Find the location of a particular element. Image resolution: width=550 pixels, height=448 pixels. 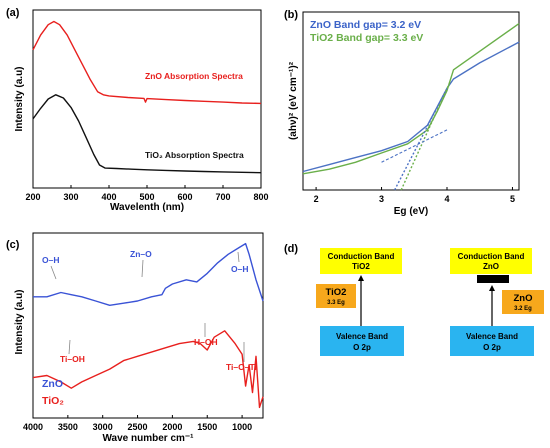

panel-c-ylabel: Intensity (a.u) is located at coordinates (19, 321).